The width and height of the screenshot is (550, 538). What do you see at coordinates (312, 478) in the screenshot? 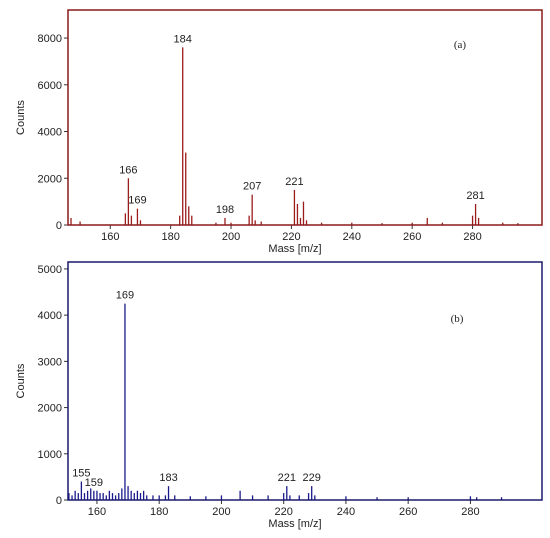
I see `peak-label: 229` at bounding box center [312, 478].